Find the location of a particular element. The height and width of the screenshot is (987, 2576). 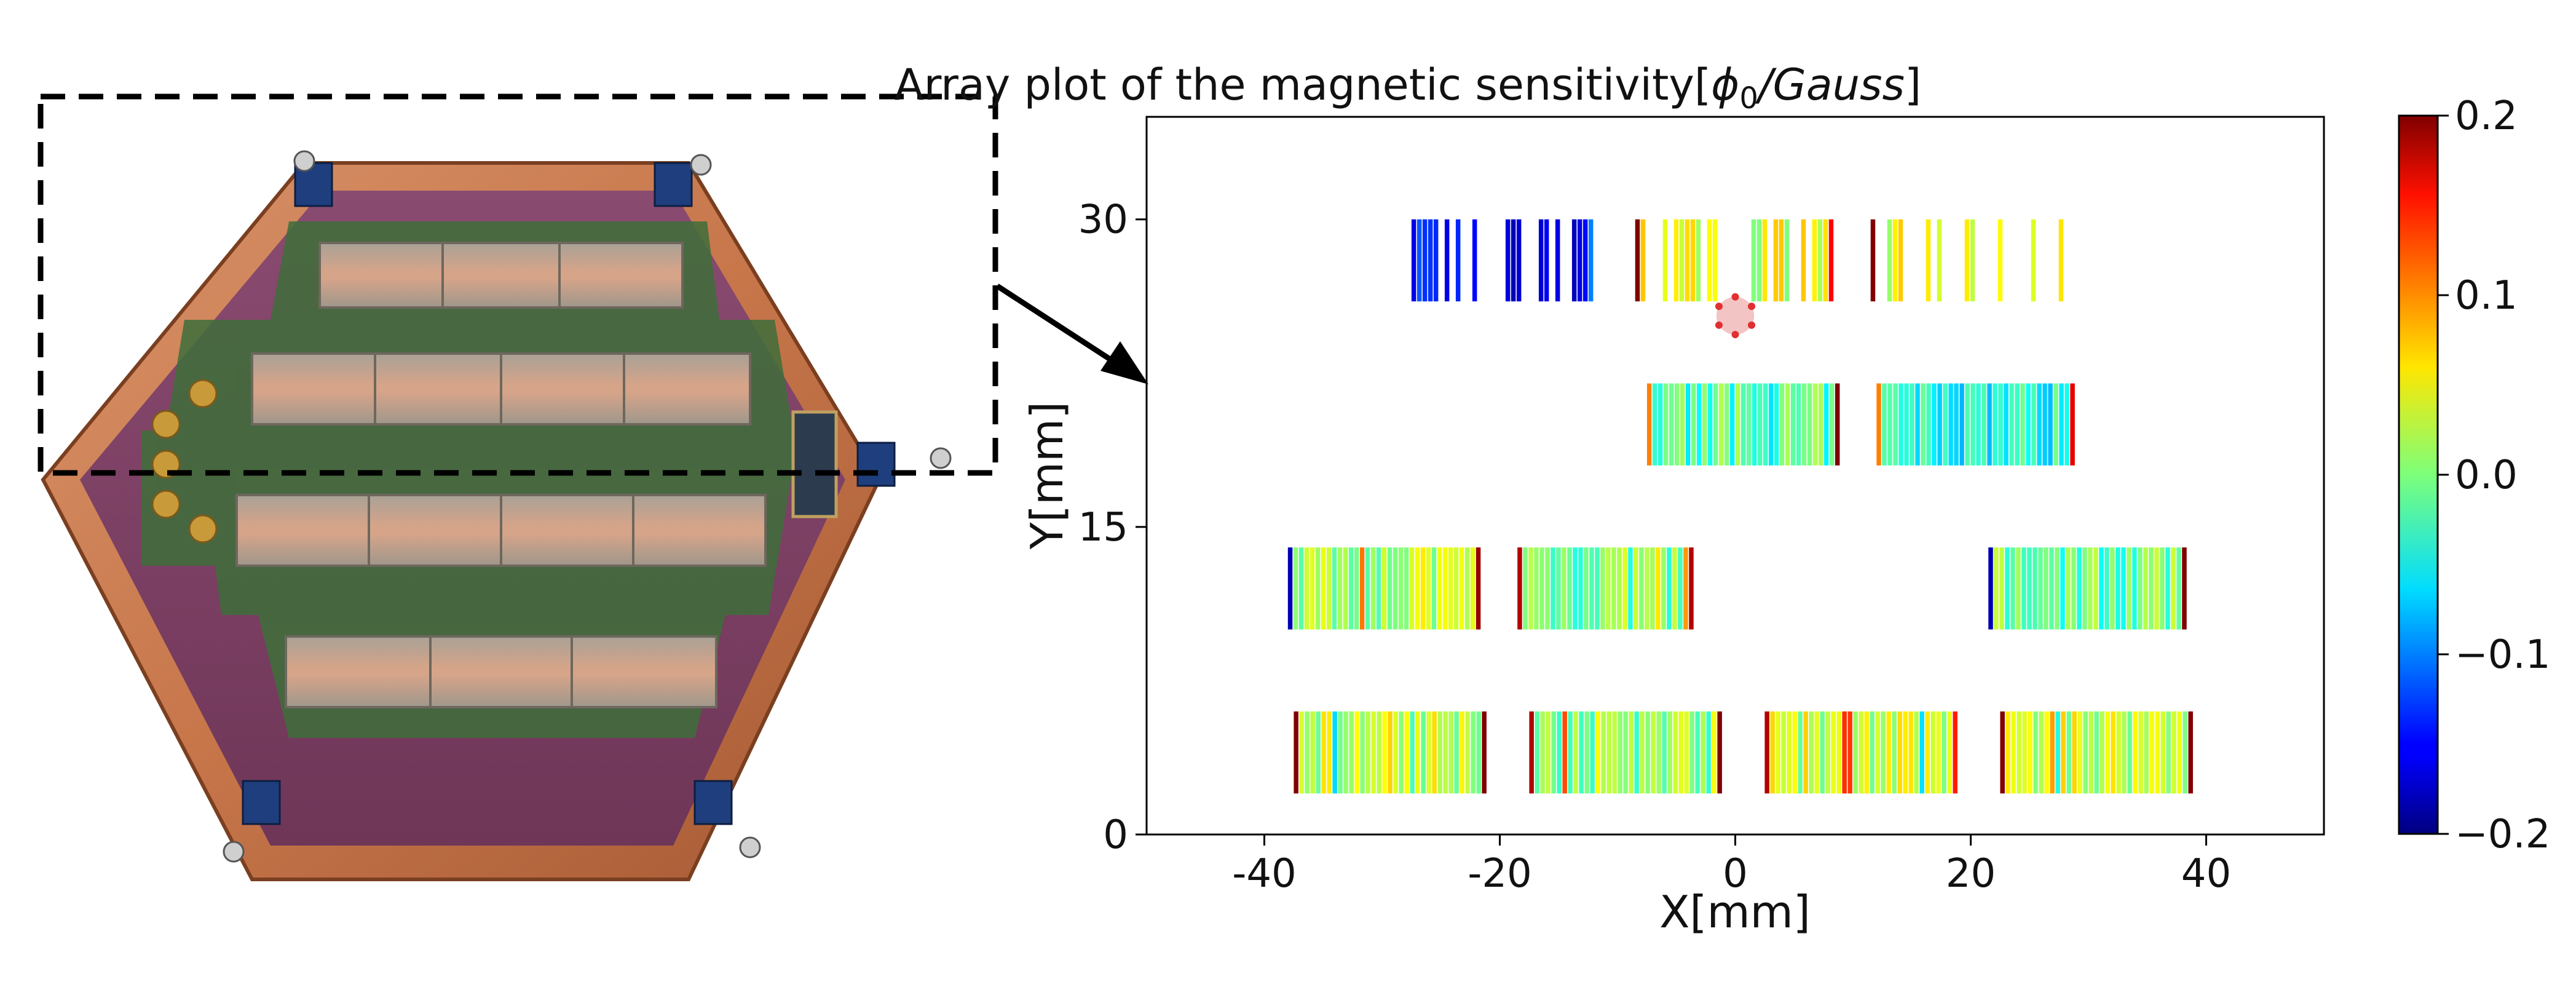

x-axis-label: X[mm] is located at coordinates (1735, 912).